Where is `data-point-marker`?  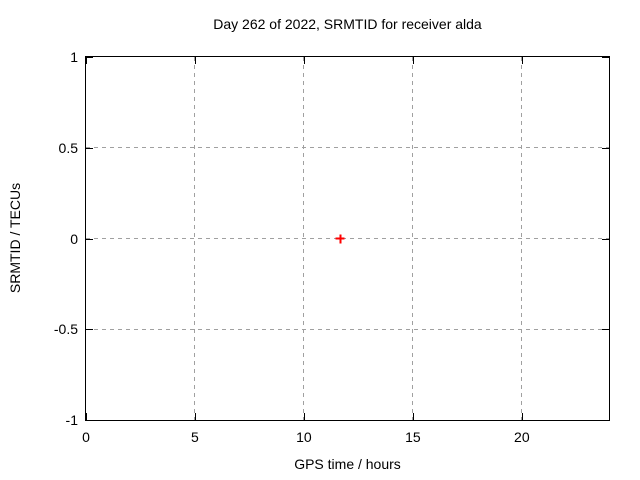 data-point-marker is located at coordinates (340, 238).